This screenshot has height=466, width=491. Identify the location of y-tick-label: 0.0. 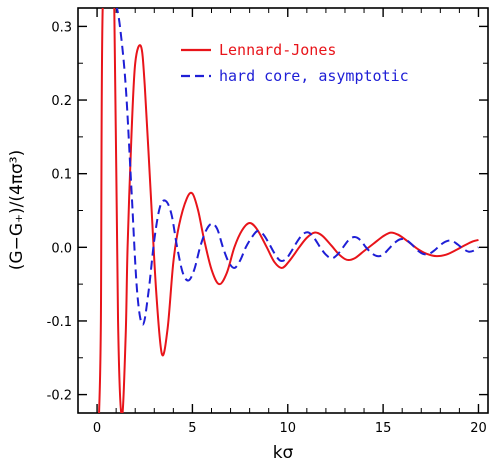
(61, 248).